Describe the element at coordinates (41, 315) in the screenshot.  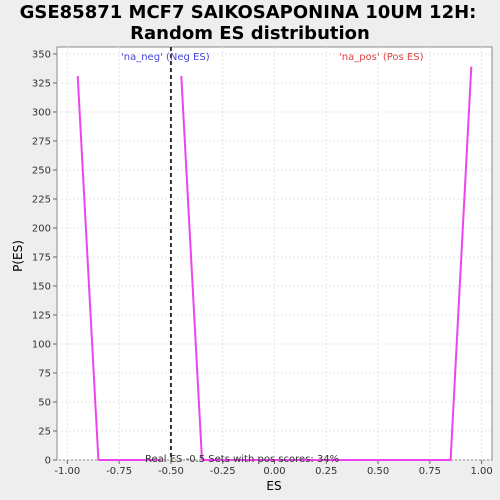
I see `y-tick-label: 125` at that location.